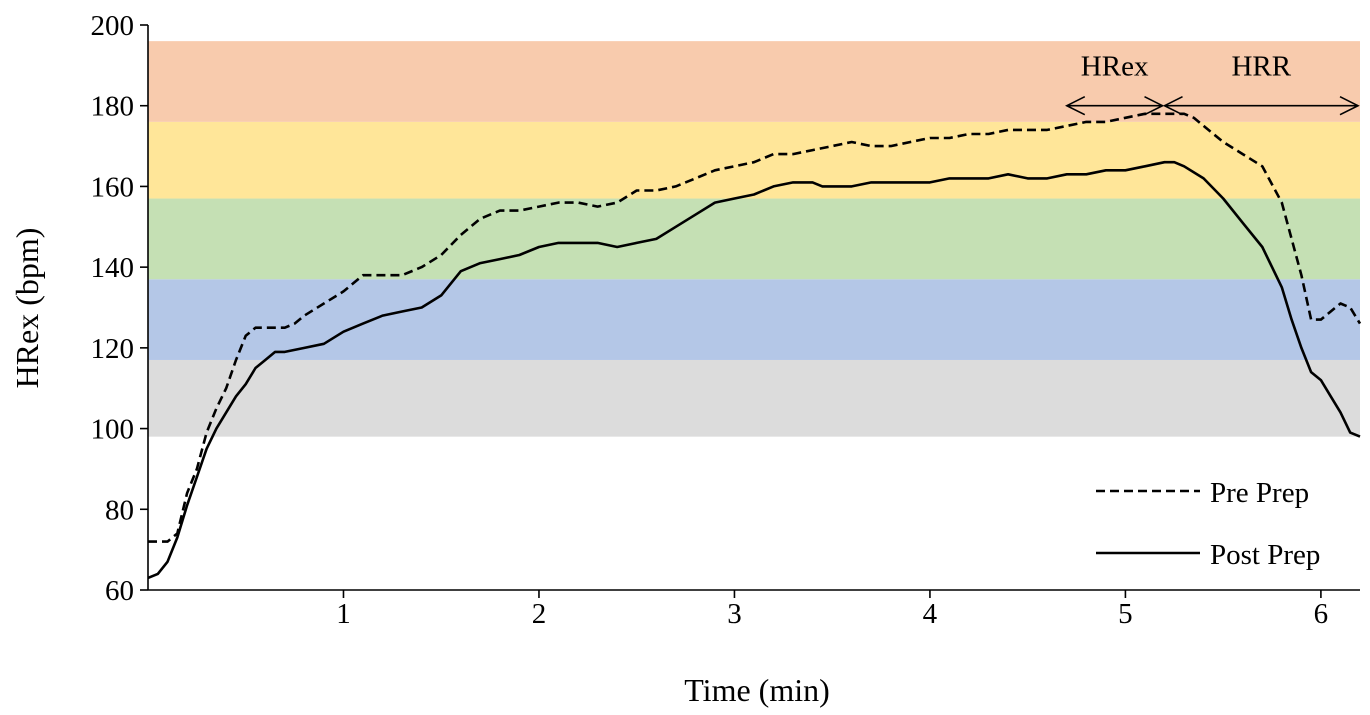  I want to click on y-tick-label: 60, so click(119, 591).